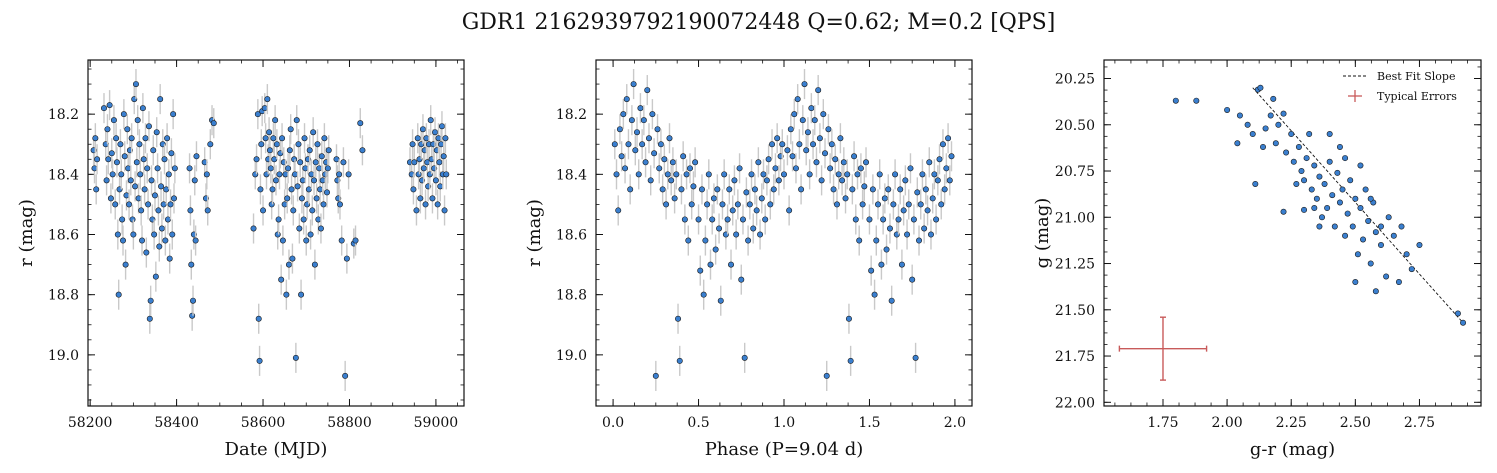 This screenshot has height=473, width=1497. What do you see at coordinates (1075, 311) in the screenshot?
I see `y-tick-label: 21.50` at bounding box center [1075, 311].